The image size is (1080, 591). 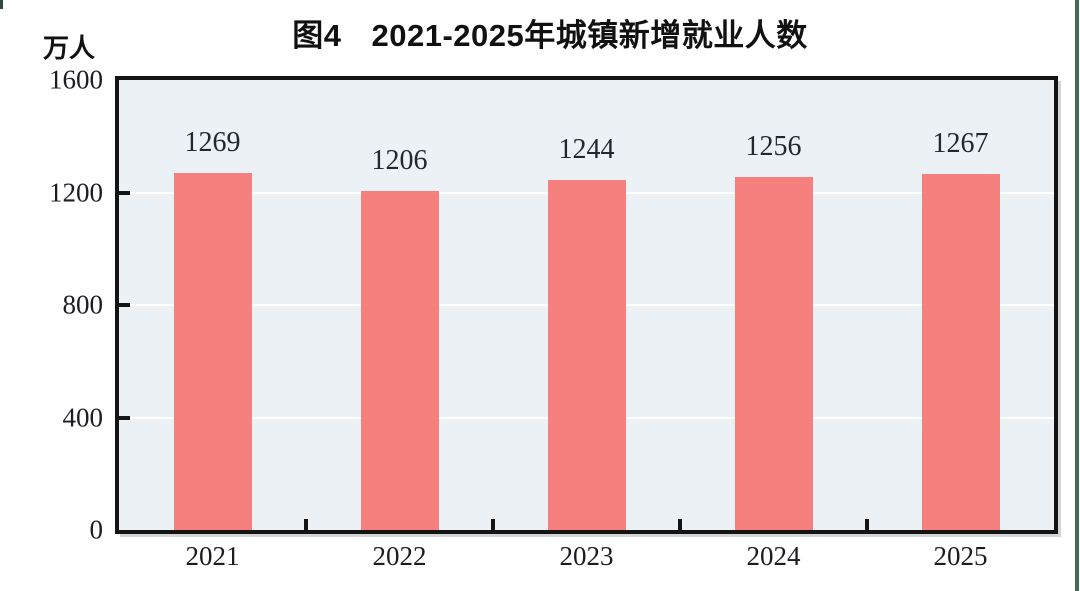 What do you see at coordinates (773, 353) in the screenshot?
I see `bar-2024` at bounding box center [773, 353].